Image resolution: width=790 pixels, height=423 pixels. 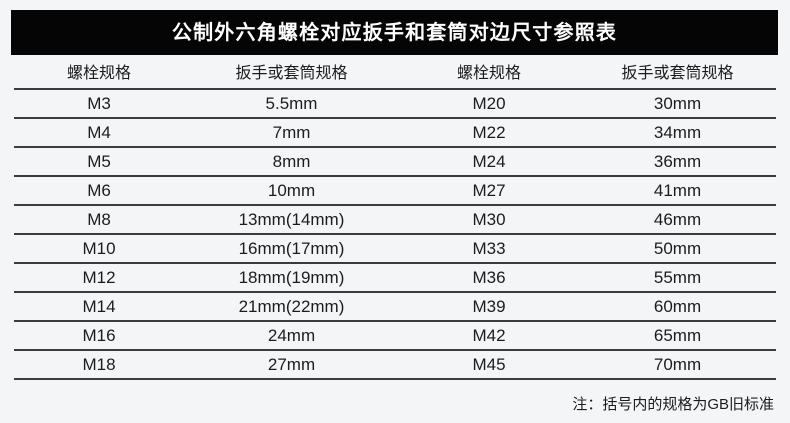 I want to click on table-row: M6 10mm M27 41mm, so click(x=395, y=191).